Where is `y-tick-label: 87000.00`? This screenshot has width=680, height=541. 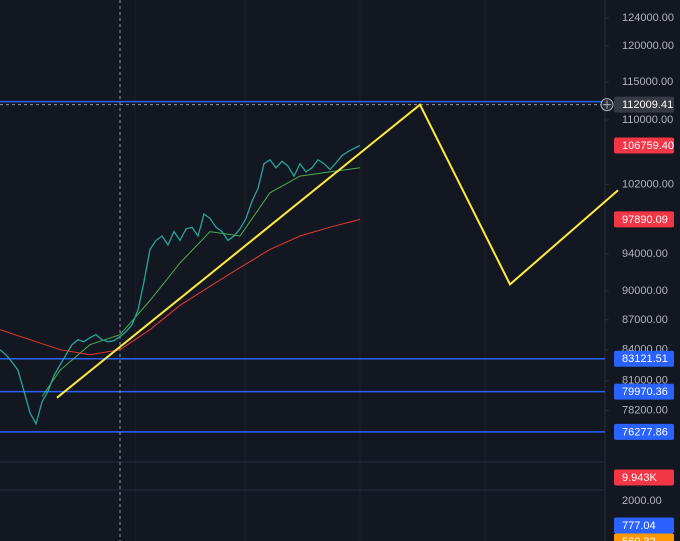
y-tick-label: 87000.00 is located at coordinates (645, 320).